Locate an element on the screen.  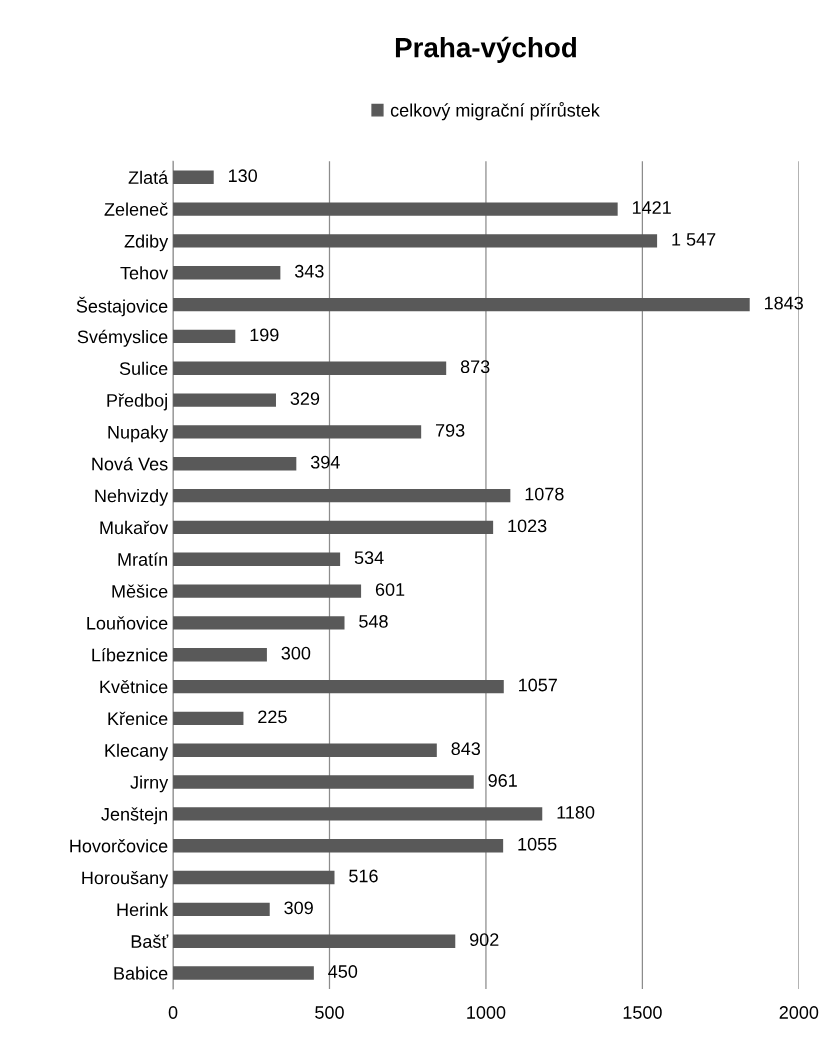
chart-title: Praha-východ is located at coordinates (485, 49).